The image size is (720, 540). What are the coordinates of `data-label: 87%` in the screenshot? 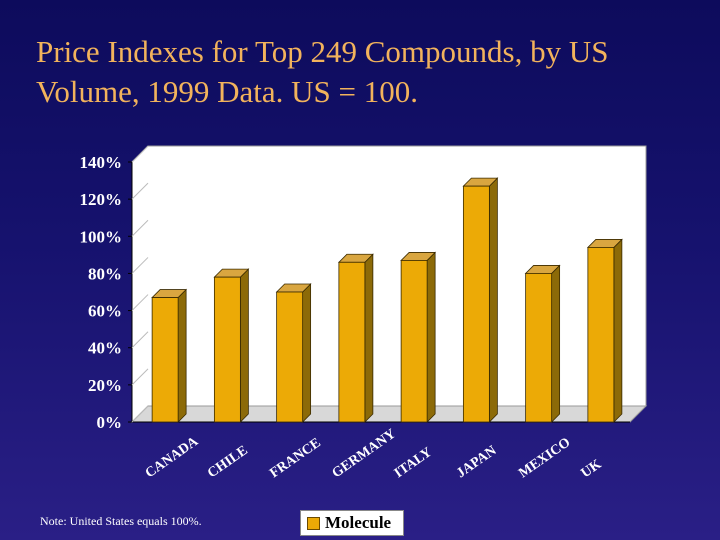 It's located at (410, 240).